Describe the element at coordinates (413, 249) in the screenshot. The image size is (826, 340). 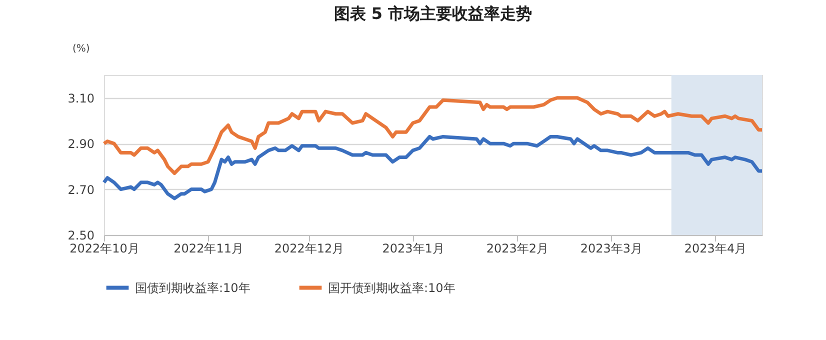
I see `x-tick-label: 2023年1月` at that location.